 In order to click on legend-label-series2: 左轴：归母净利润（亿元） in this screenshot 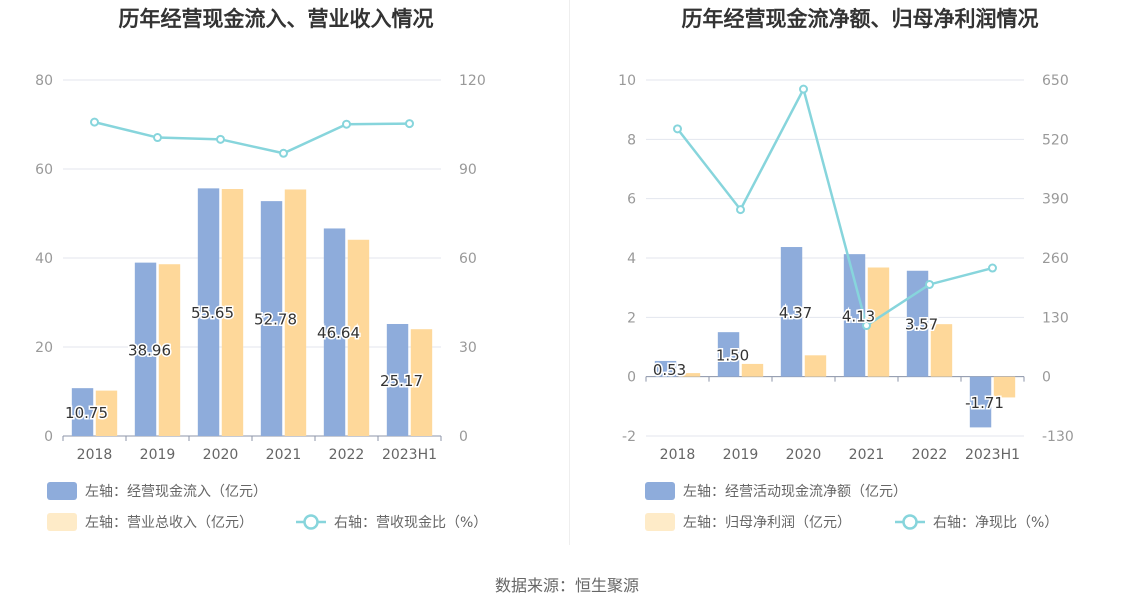, I will do `click(767, 522)`.